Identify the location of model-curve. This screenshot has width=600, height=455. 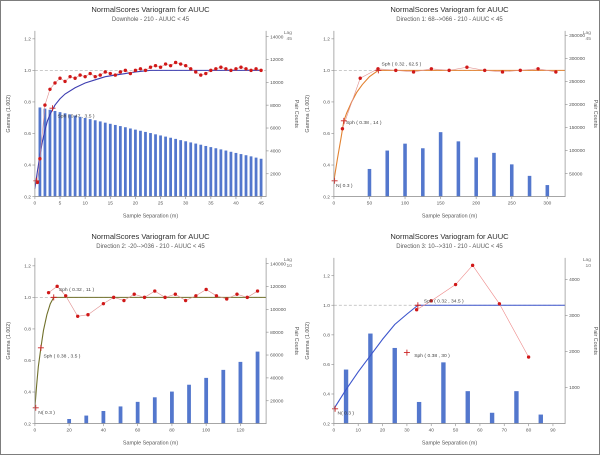
(449, 356).